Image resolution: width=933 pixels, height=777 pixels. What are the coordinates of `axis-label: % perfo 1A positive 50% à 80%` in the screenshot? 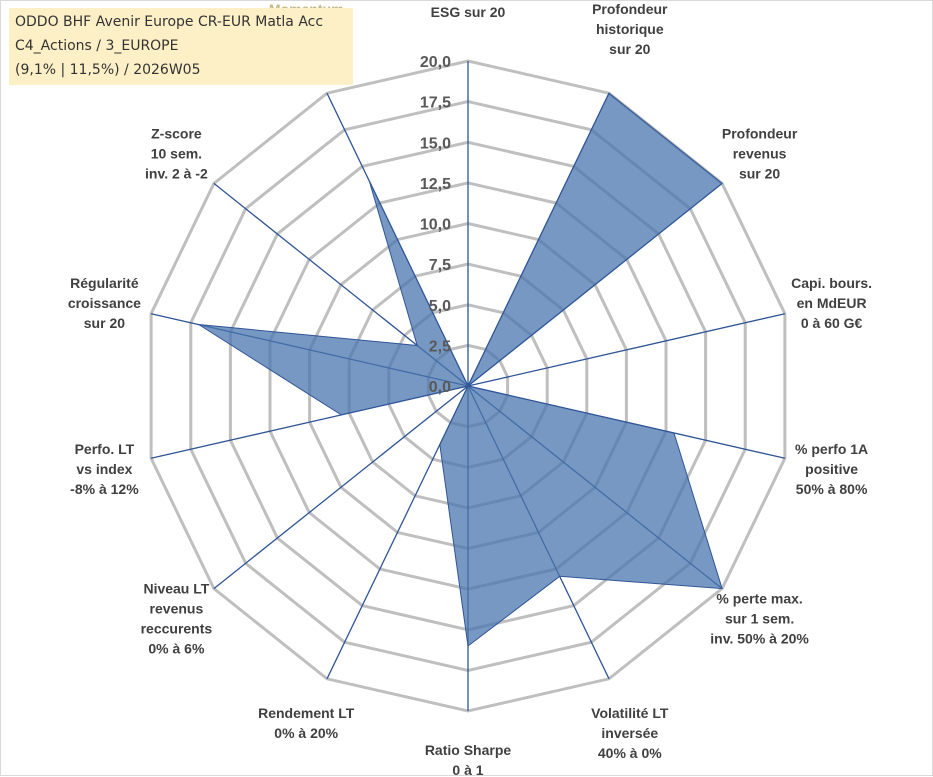 It's located at (831, 469).